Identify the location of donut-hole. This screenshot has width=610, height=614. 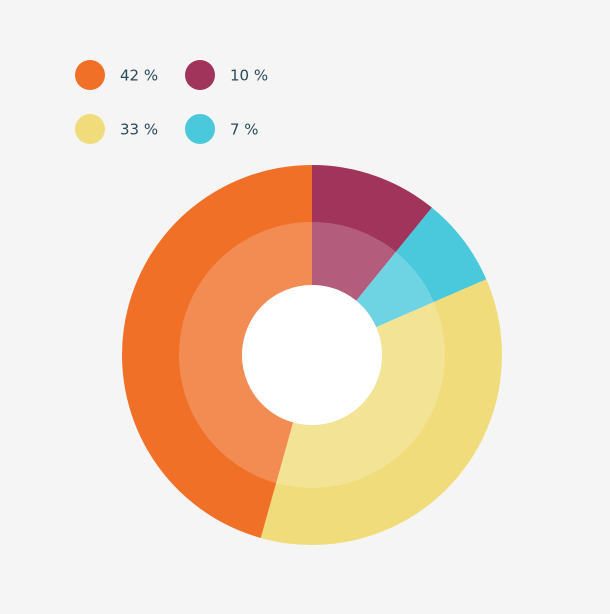
(312, 355).